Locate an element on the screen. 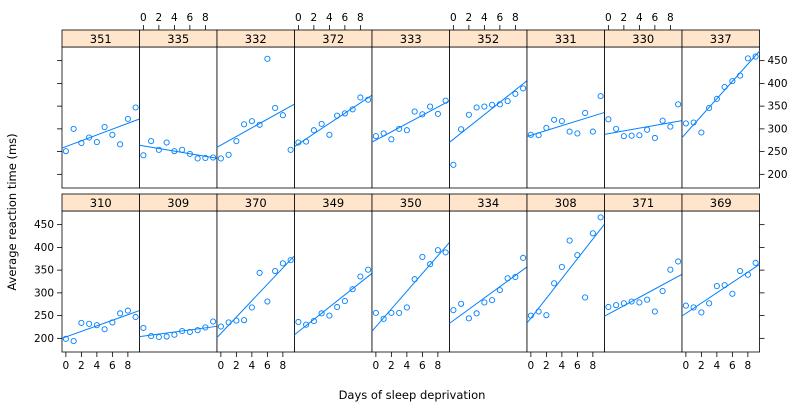  panel-310: 310 is located at coordinates (100, 273).